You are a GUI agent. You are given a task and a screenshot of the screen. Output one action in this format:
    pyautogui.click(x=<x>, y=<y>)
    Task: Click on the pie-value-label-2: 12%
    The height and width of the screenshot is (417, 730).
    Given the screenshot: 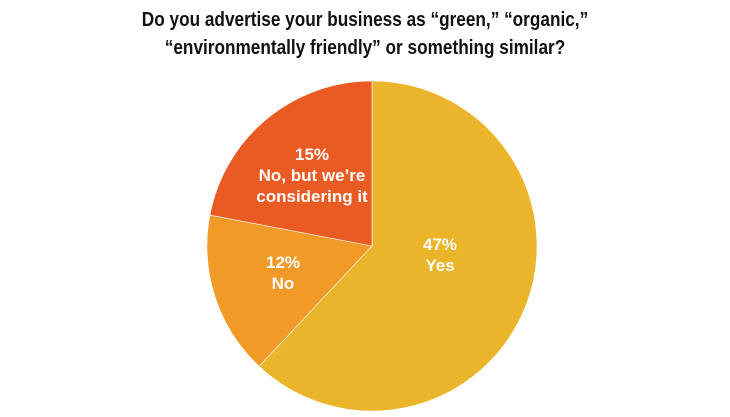 What is the action you would take?
    pyautogui.click(x=283, y=262)
    